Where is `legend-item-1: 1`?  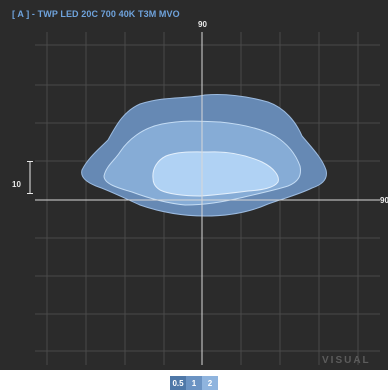
legend-item-1: 1 is located at coordinates (194, 383).